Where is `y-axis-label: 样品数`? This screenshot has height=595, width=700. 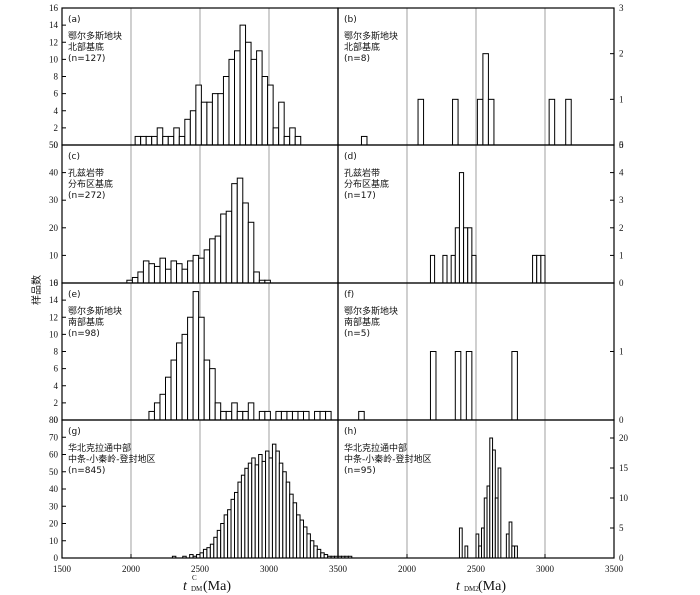 y-axis-label: 样品数 is located at coordinates (36, 290).